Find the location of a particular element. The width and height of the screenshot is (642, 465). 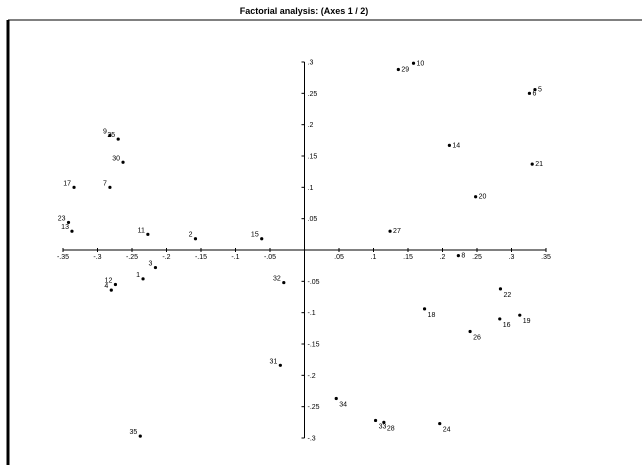

point-label-35: 35 is located at coordinates (133, 432).